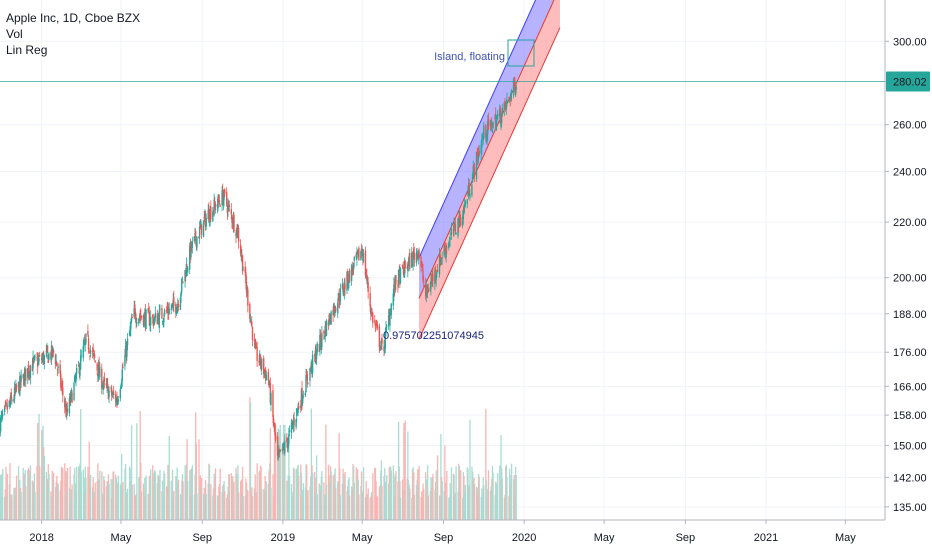  I want to click on lin-reg-channel, so click(489, 170).